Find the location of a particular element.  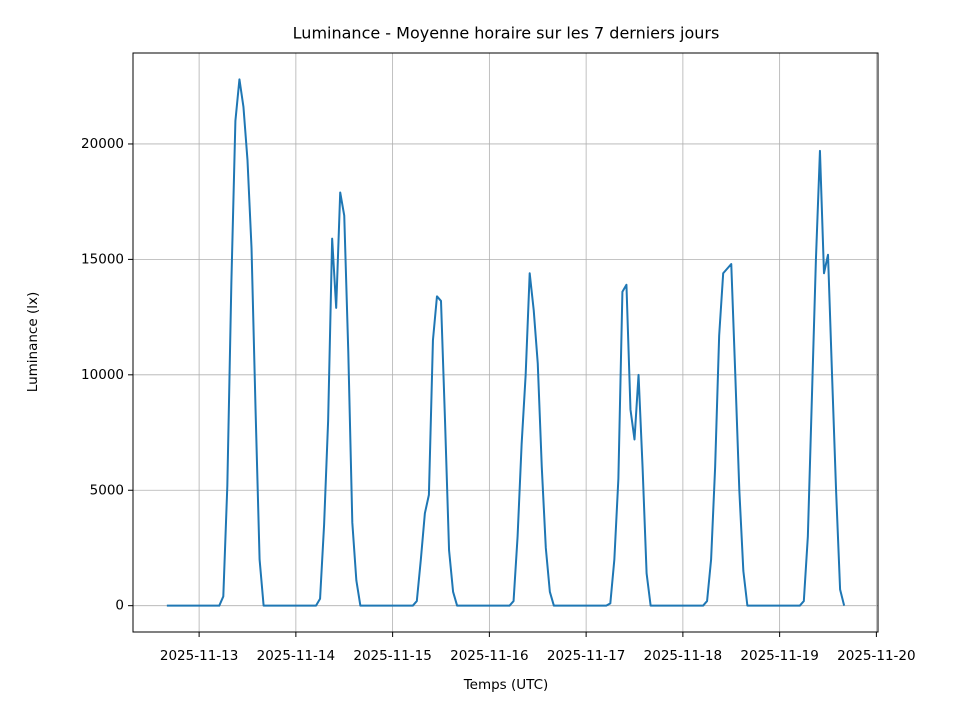

x-axis-label: Temps (UTC) is located at coordinates (506, 685).